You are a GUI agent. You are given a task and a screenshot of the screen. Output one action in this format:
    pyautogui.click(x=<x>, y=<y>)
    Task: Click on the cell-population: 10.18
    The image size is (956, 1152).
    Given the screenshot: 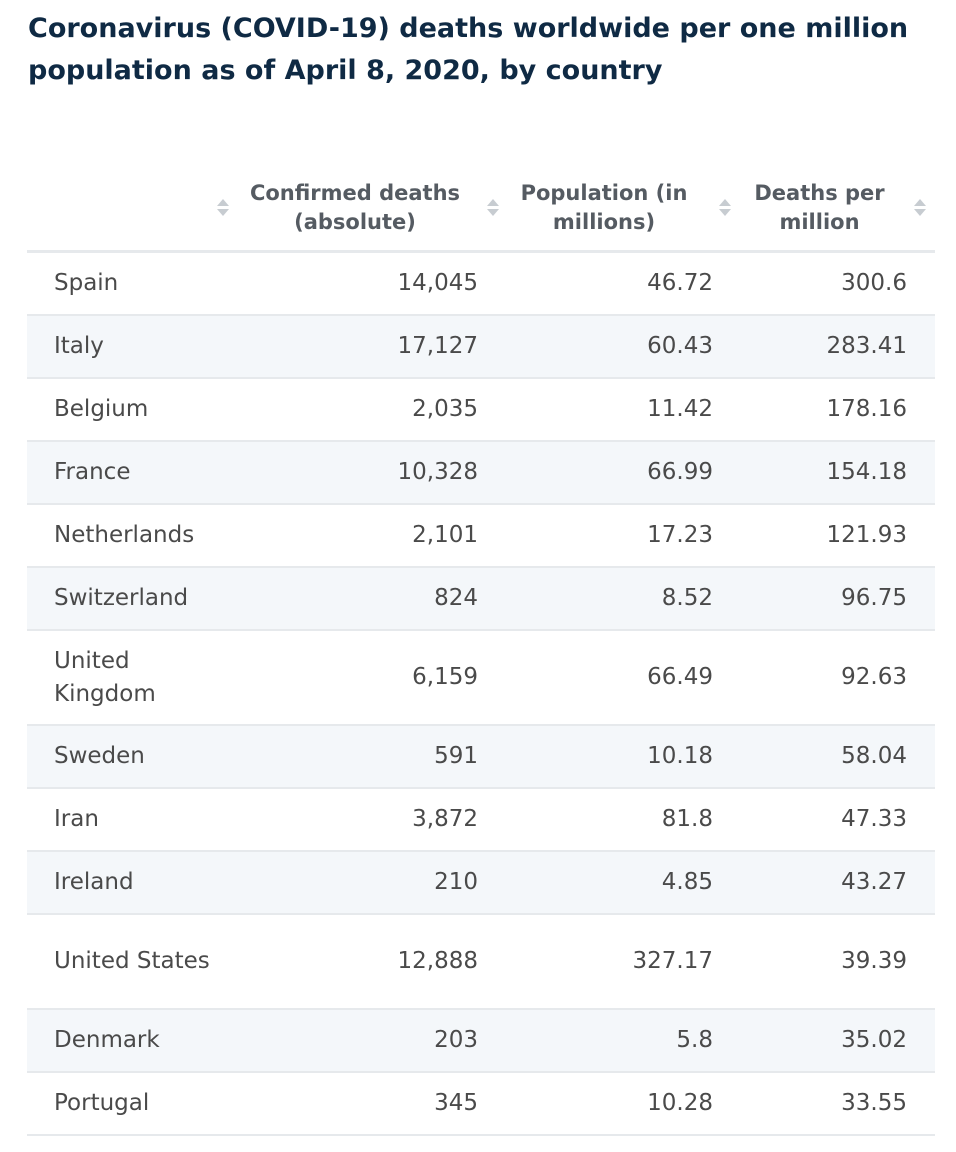 What is the action you would take?
    pyautogui.click(x=680, y=756)
    